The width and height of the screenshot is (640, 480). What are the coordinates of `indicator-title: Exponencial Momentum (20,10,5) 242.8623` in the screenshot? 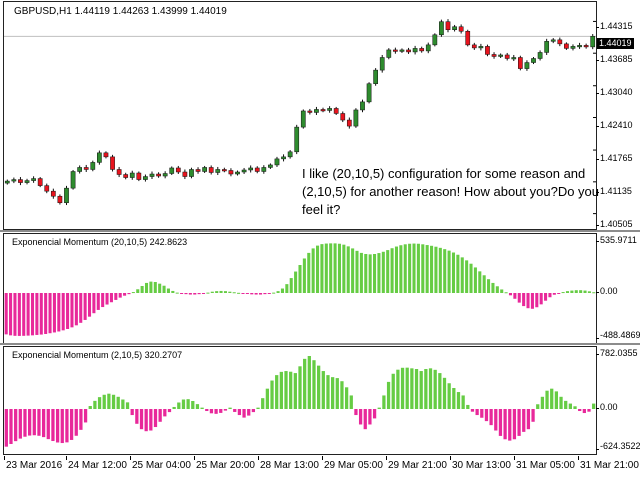 It's located at (100, 242).